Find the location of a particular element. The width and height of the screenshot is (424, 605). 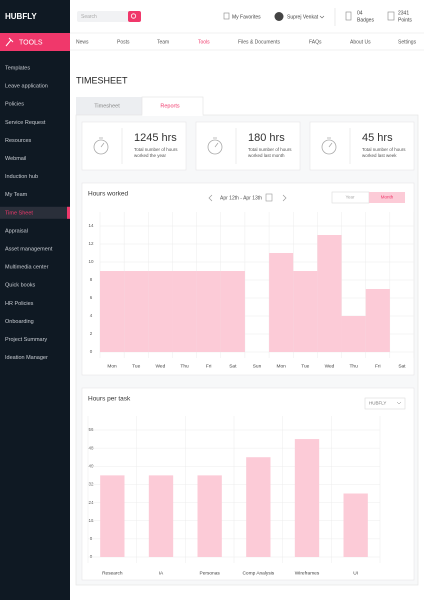

stat-description: worked the year is located at coordinates (150, 155).